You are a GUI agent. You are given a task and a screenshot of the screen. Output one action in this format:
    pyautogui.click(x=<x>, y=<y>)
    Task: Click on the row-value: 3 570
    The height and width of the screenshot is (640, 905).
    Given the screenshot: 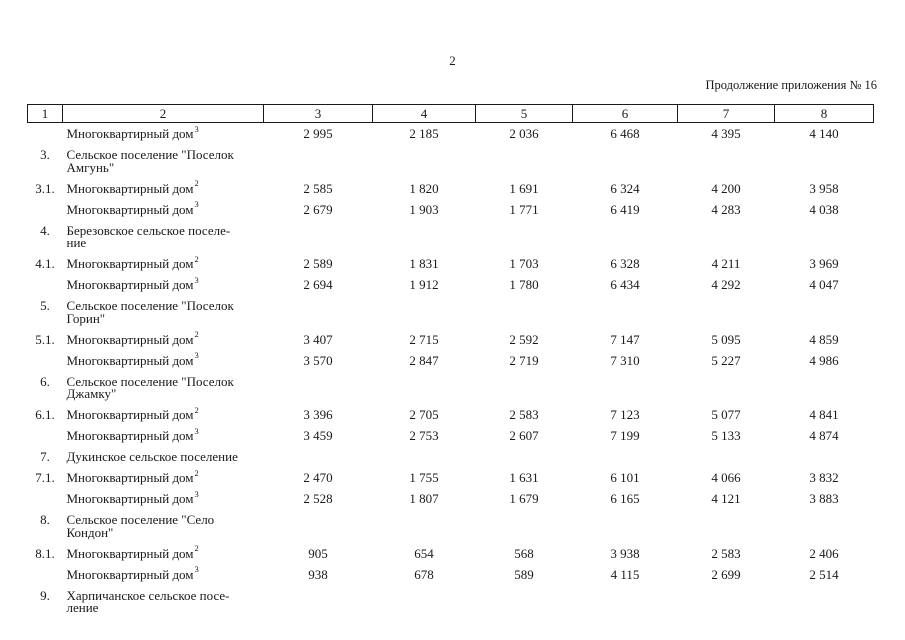 What is the action you would take?
    pyautogui.click(x=318, y=360)
    